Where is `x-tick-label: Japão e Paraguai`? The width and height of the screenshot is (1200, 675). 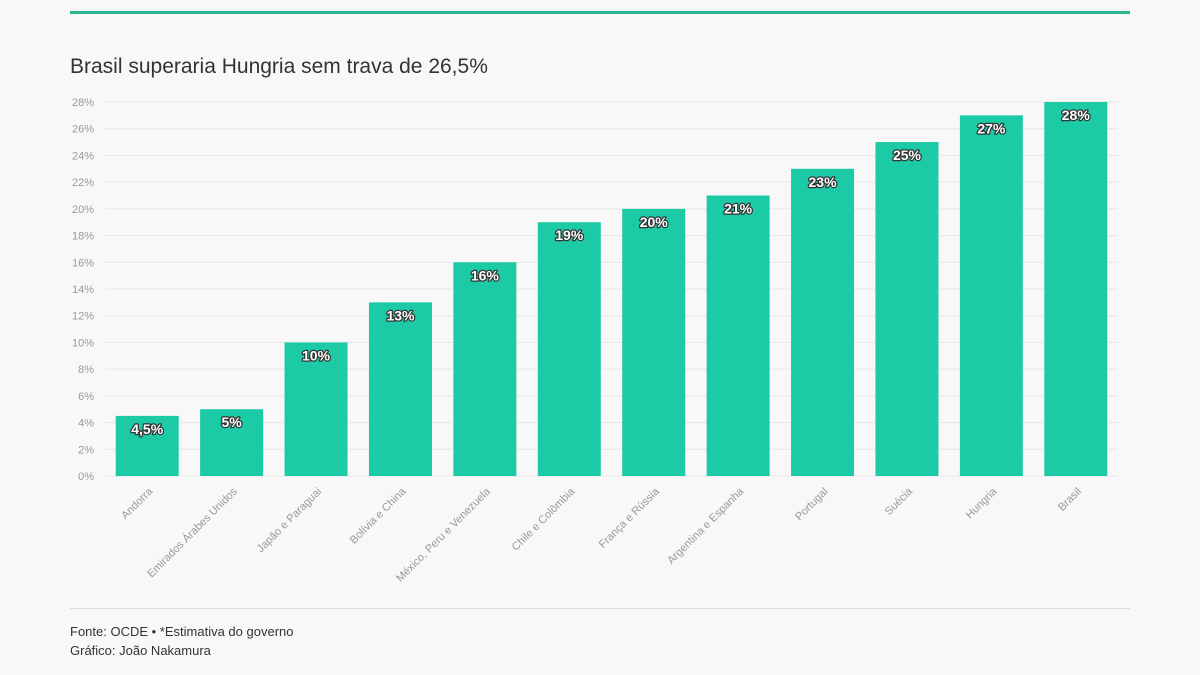
x-tick-label: Japão e Paraguai is located at coordinates (289, 520).